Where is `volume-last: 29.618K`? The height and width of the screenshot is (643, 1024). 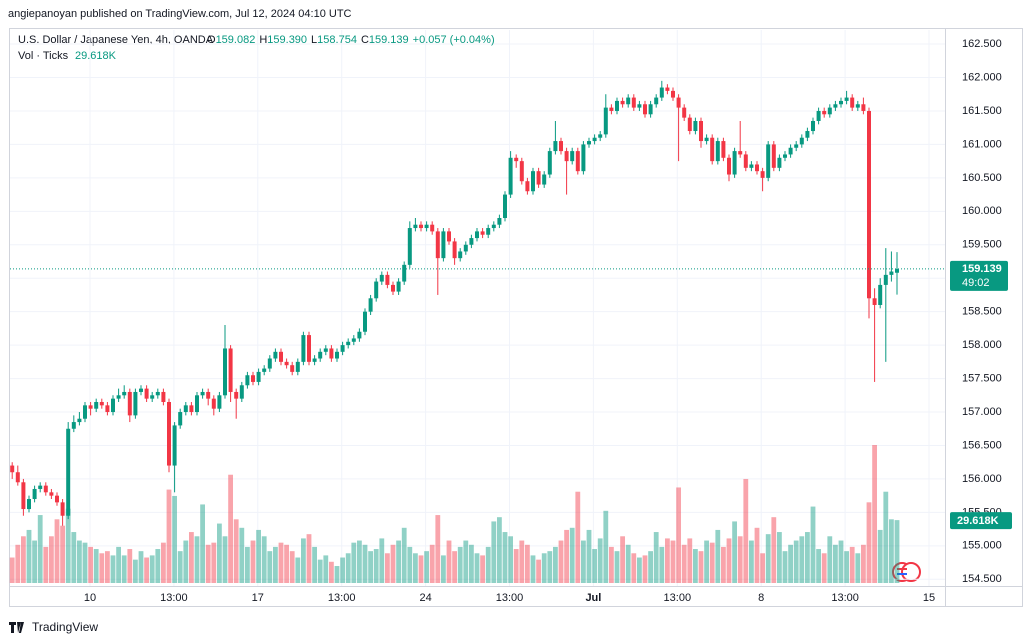 volume-last: 29.618K is located at coordinates (96, 56).